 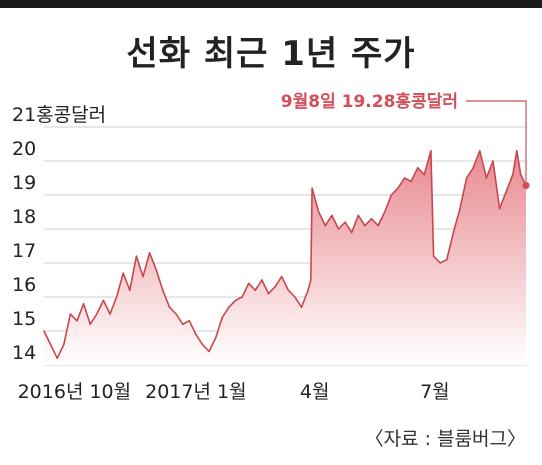 What do you see at coordinates (24, 217) in the screenshot?
I see `y-tick-label: 18` at bounding box center [24, 217].